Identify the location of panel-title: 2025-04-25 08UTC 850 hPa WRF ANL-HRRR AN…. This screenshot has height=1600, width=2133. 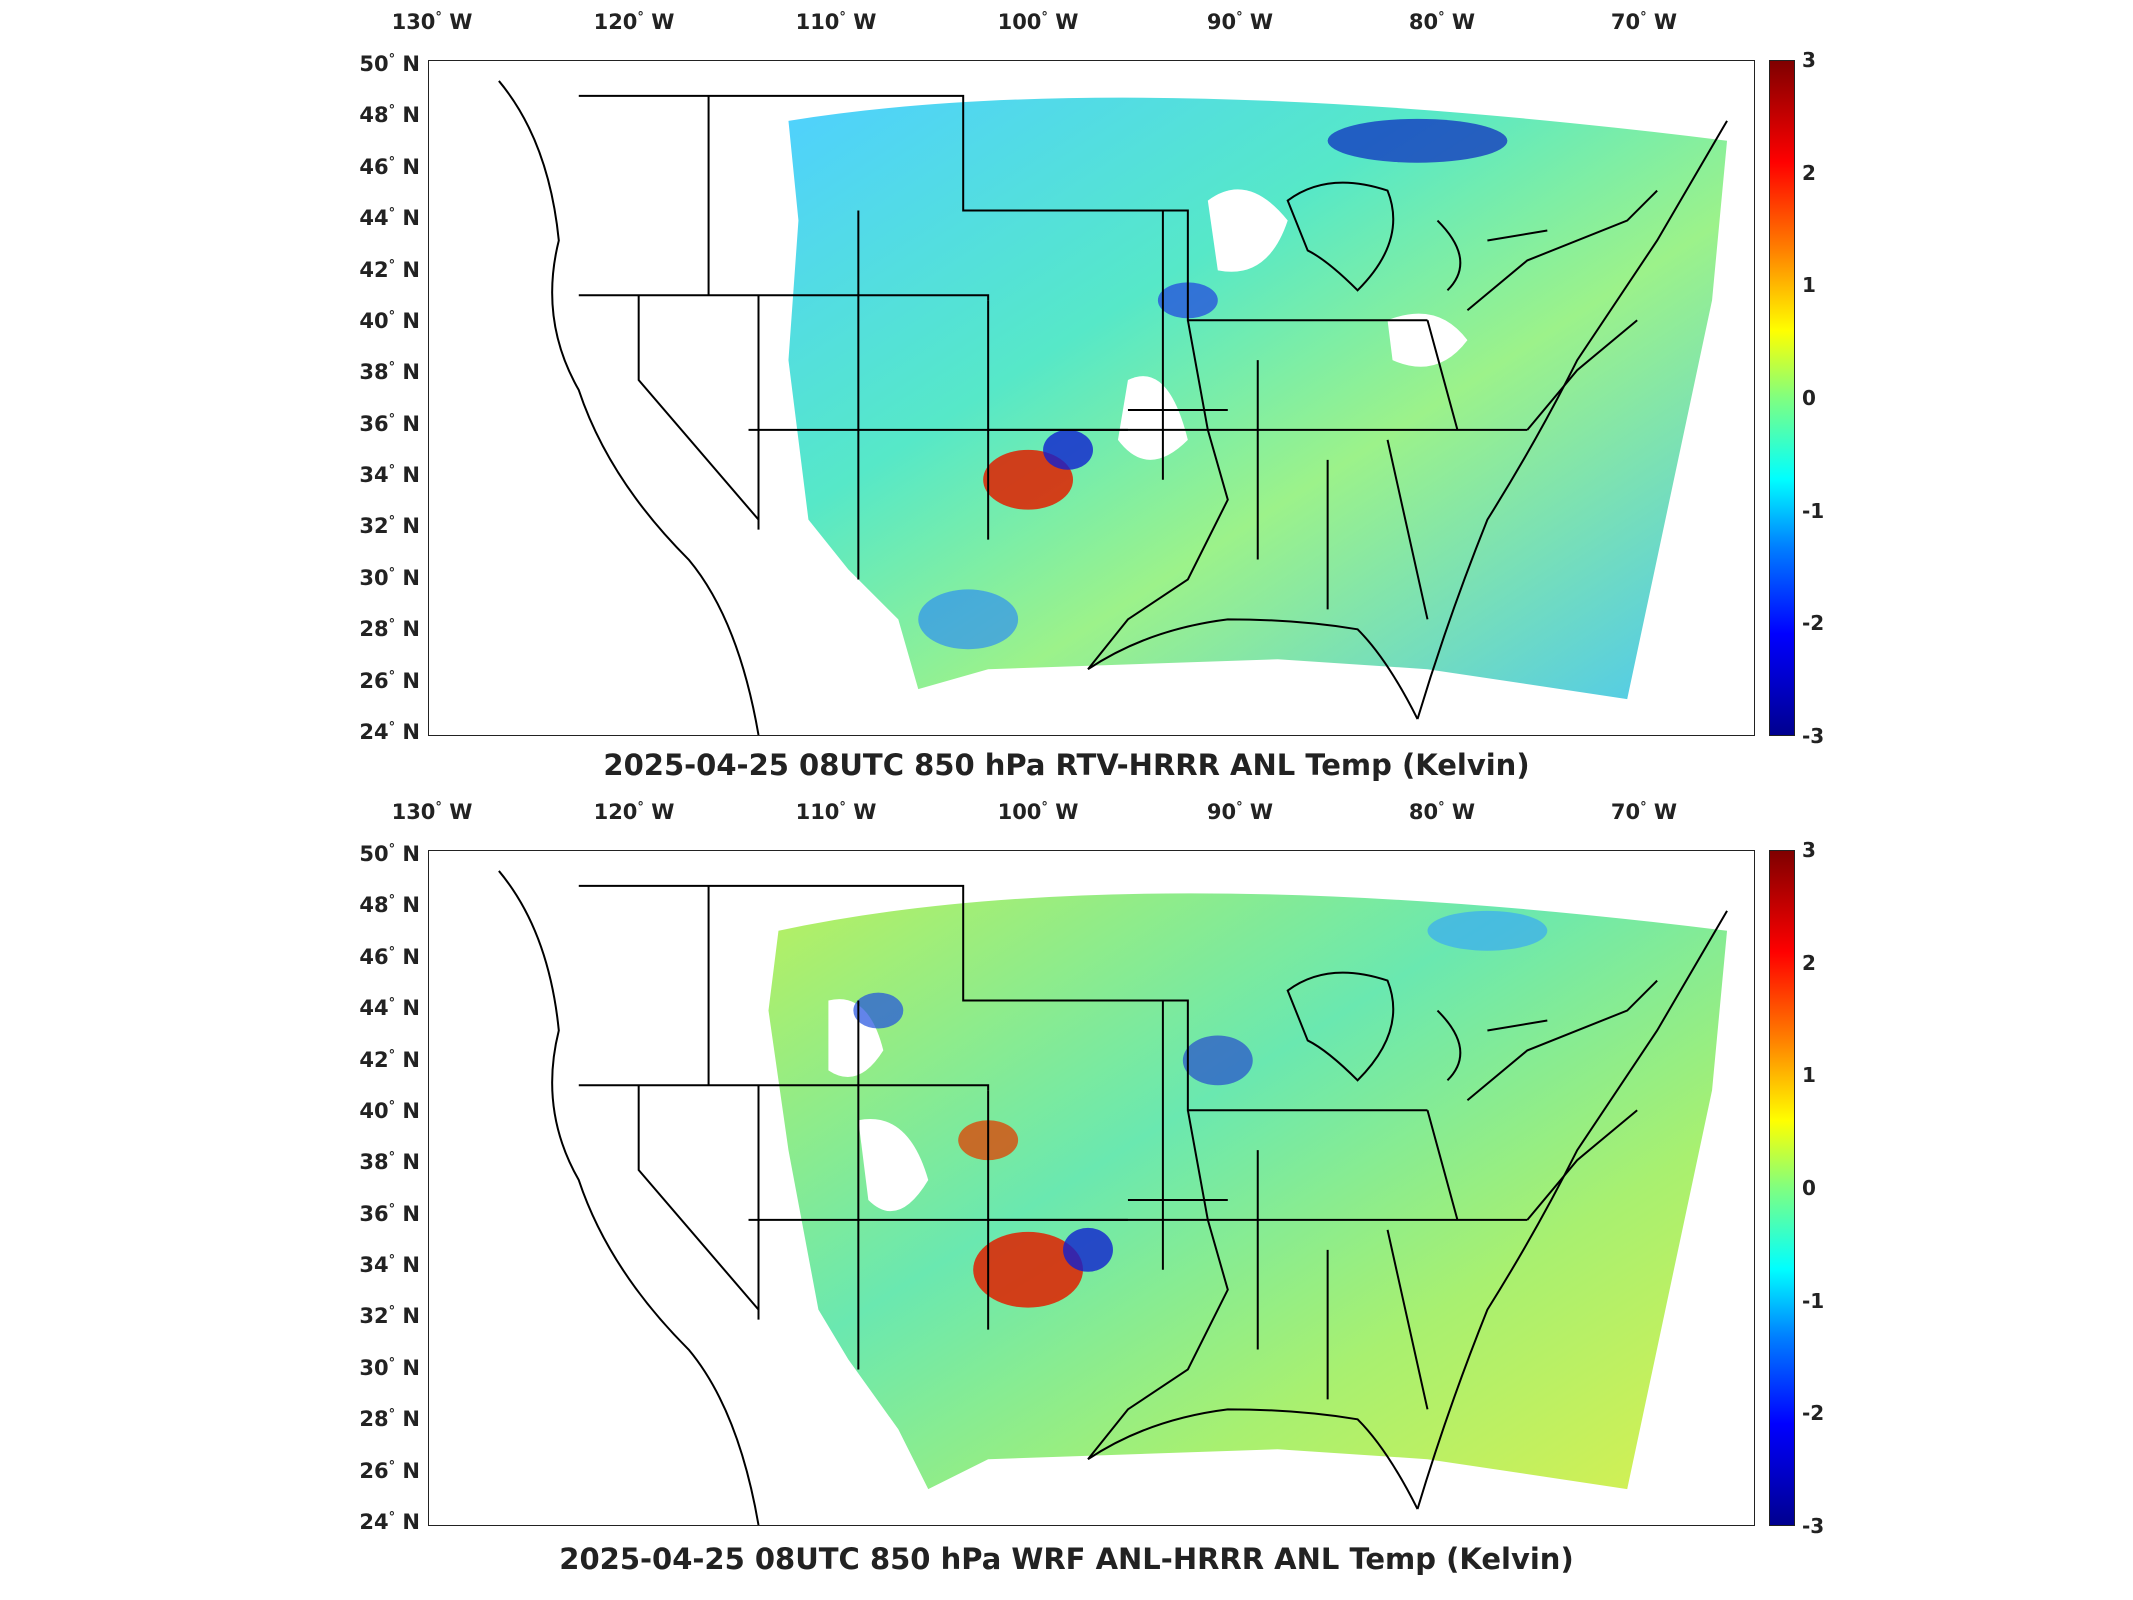
(1066, 1559).